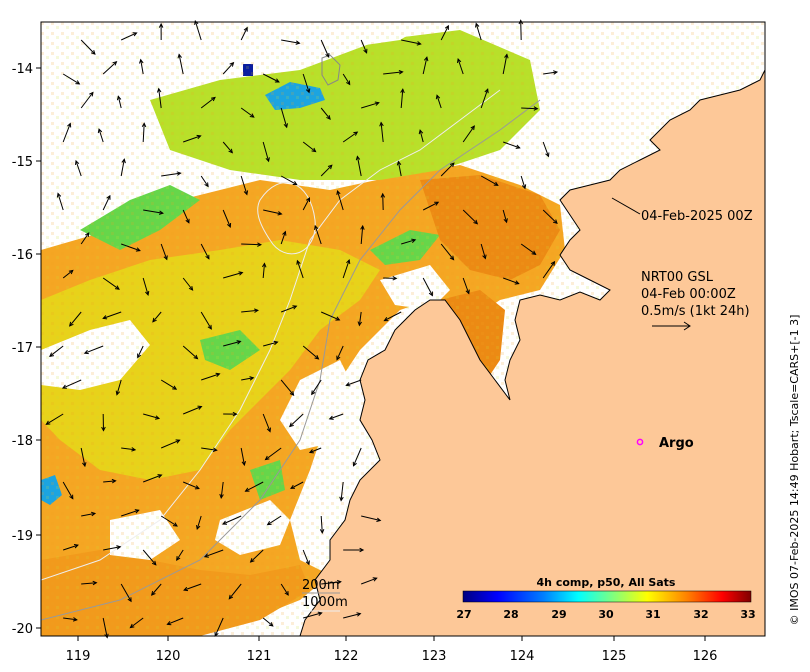  Describe the element at coordinates (391, 650) in the screenshot. I see `x-axis: 119 120 121 122 123 124 125 126` at that location.